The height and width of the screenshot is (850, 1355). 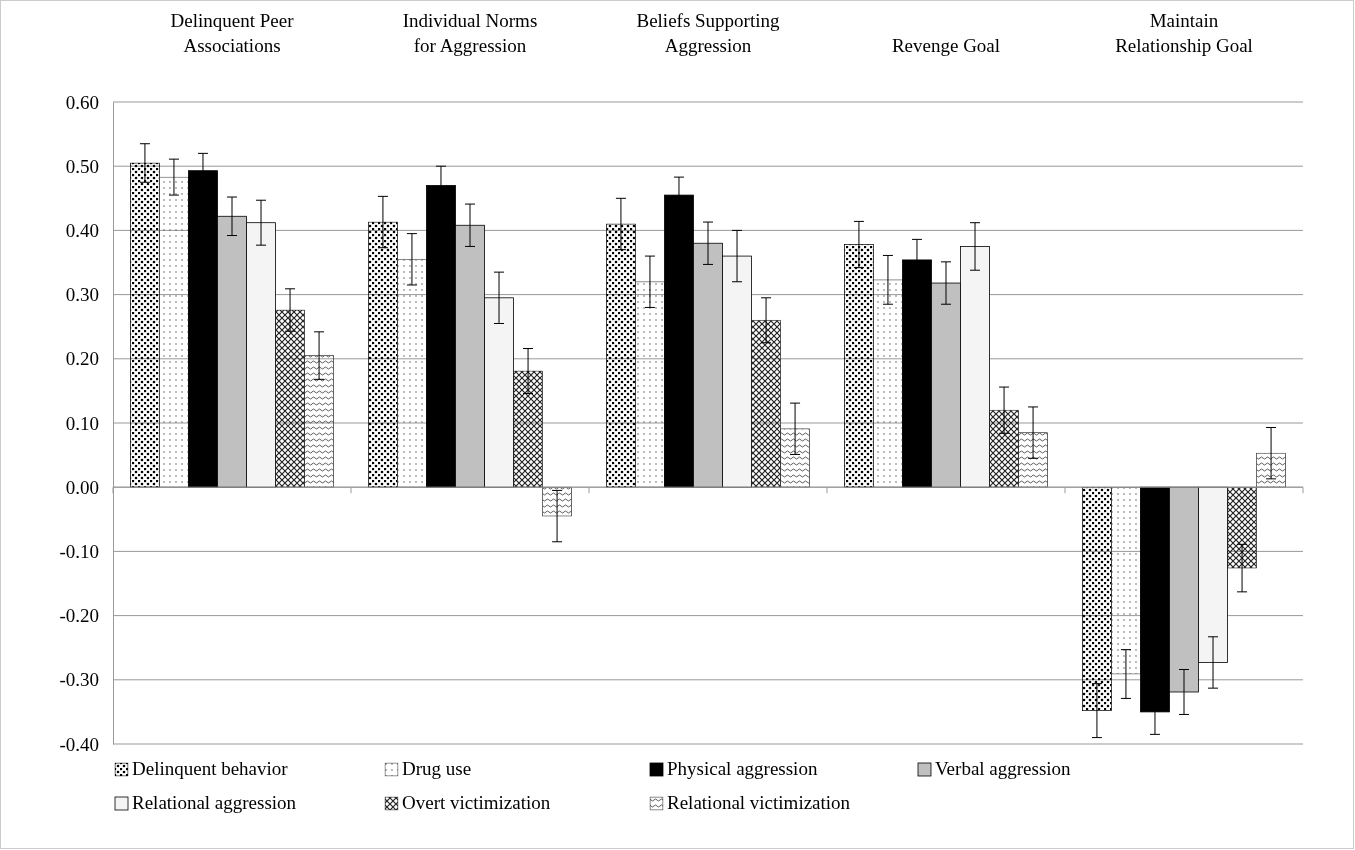 I want to click on x-tick-label: Revenge Goal, so click(x=946, y=45).